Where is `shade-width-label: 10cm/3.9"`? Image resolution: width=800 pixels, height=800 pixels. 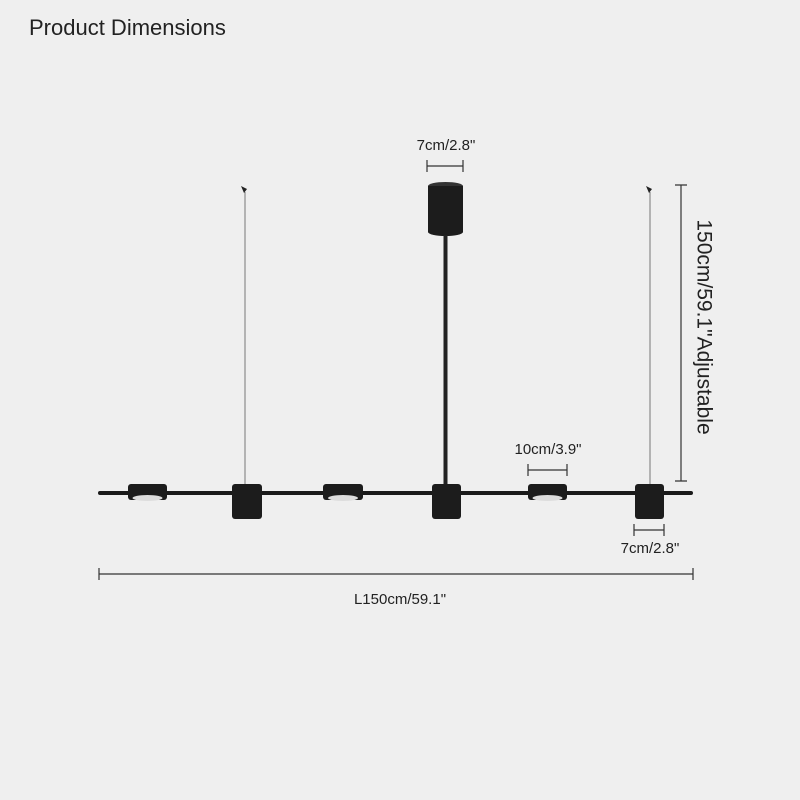 shade-width-label: 10cm/3.9" is located at coordinates (547, 449).